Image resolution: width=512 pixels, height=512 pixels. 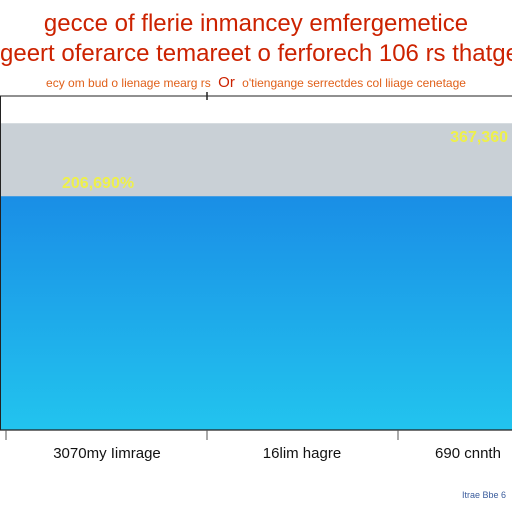 What do you see at coordinates (479, 137) in the screenshot?
I see `data-label-2: 367,360` at bounding box center [479, 137].